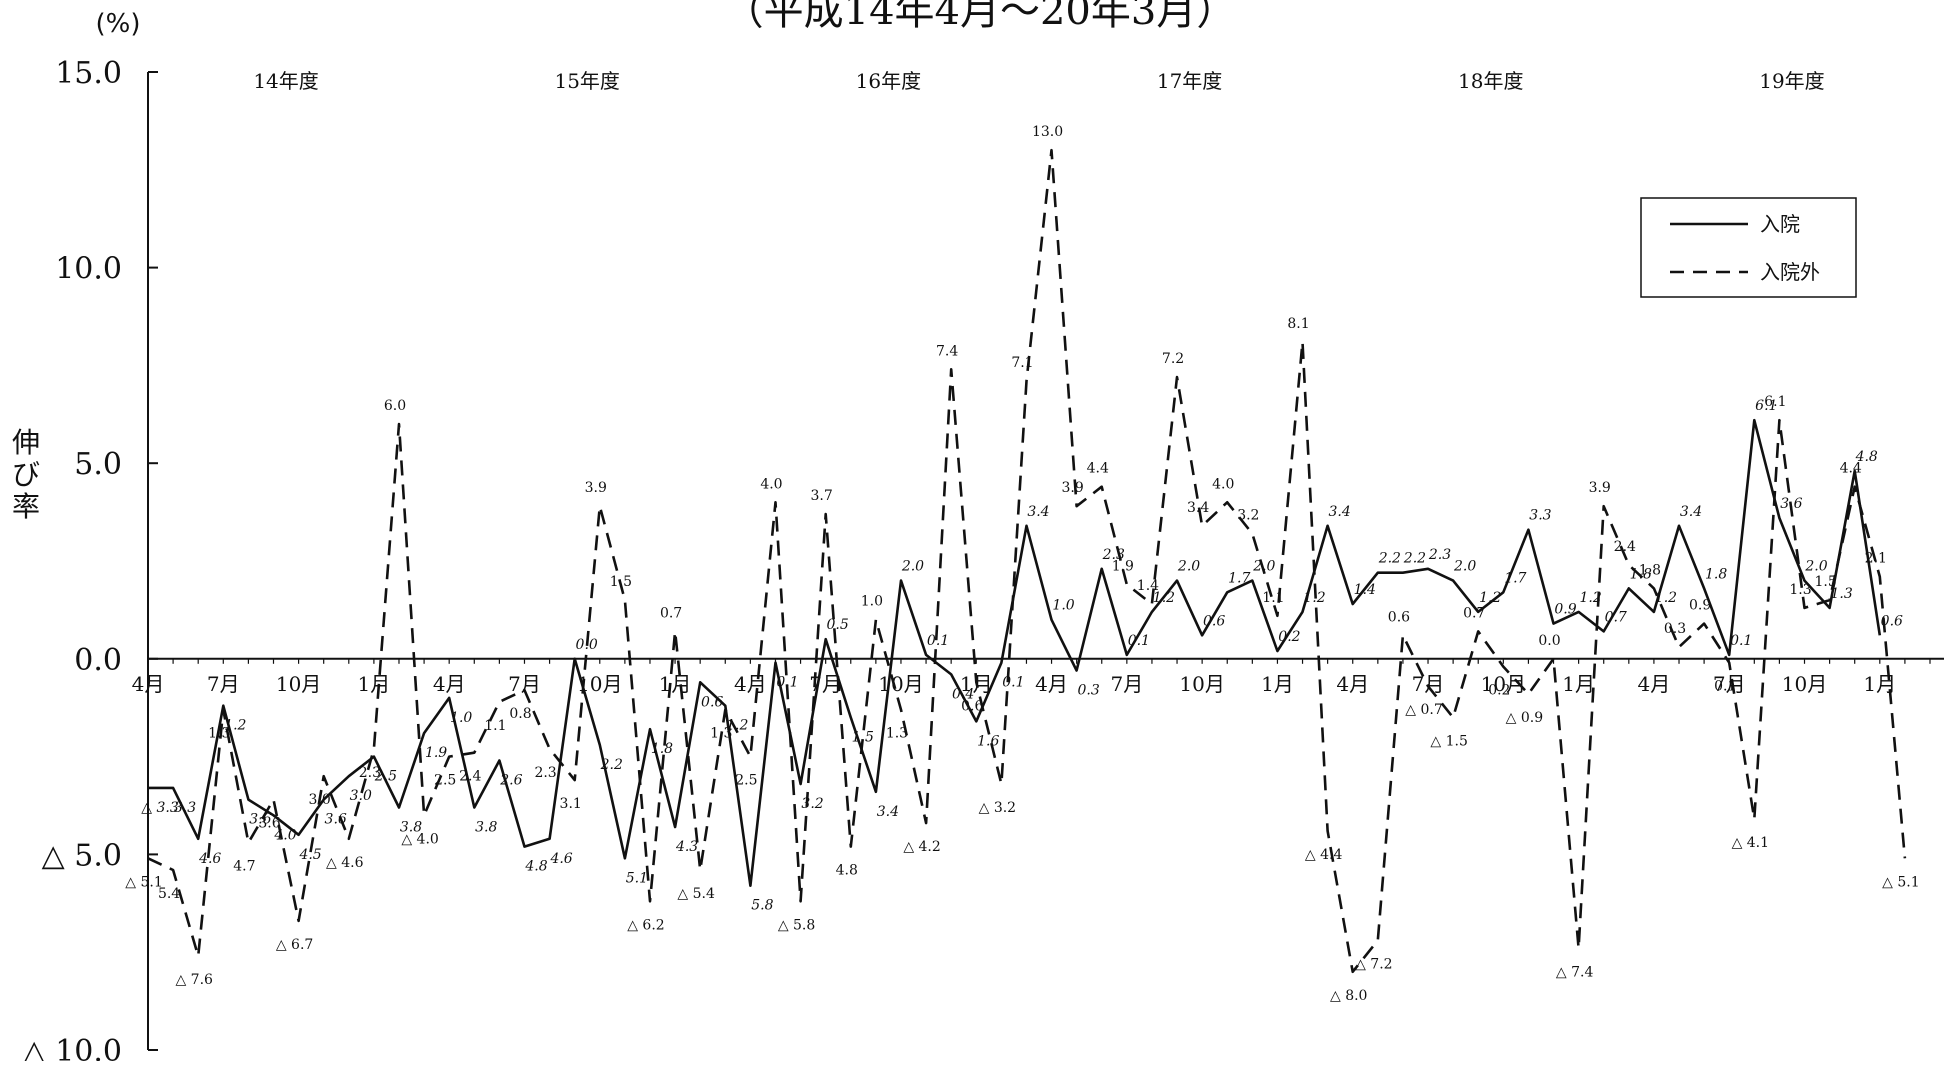  What do you see at coordinates (571, 804) in the screenshot?
I see `data-label: 3.1` at bounding box center [571, 804].